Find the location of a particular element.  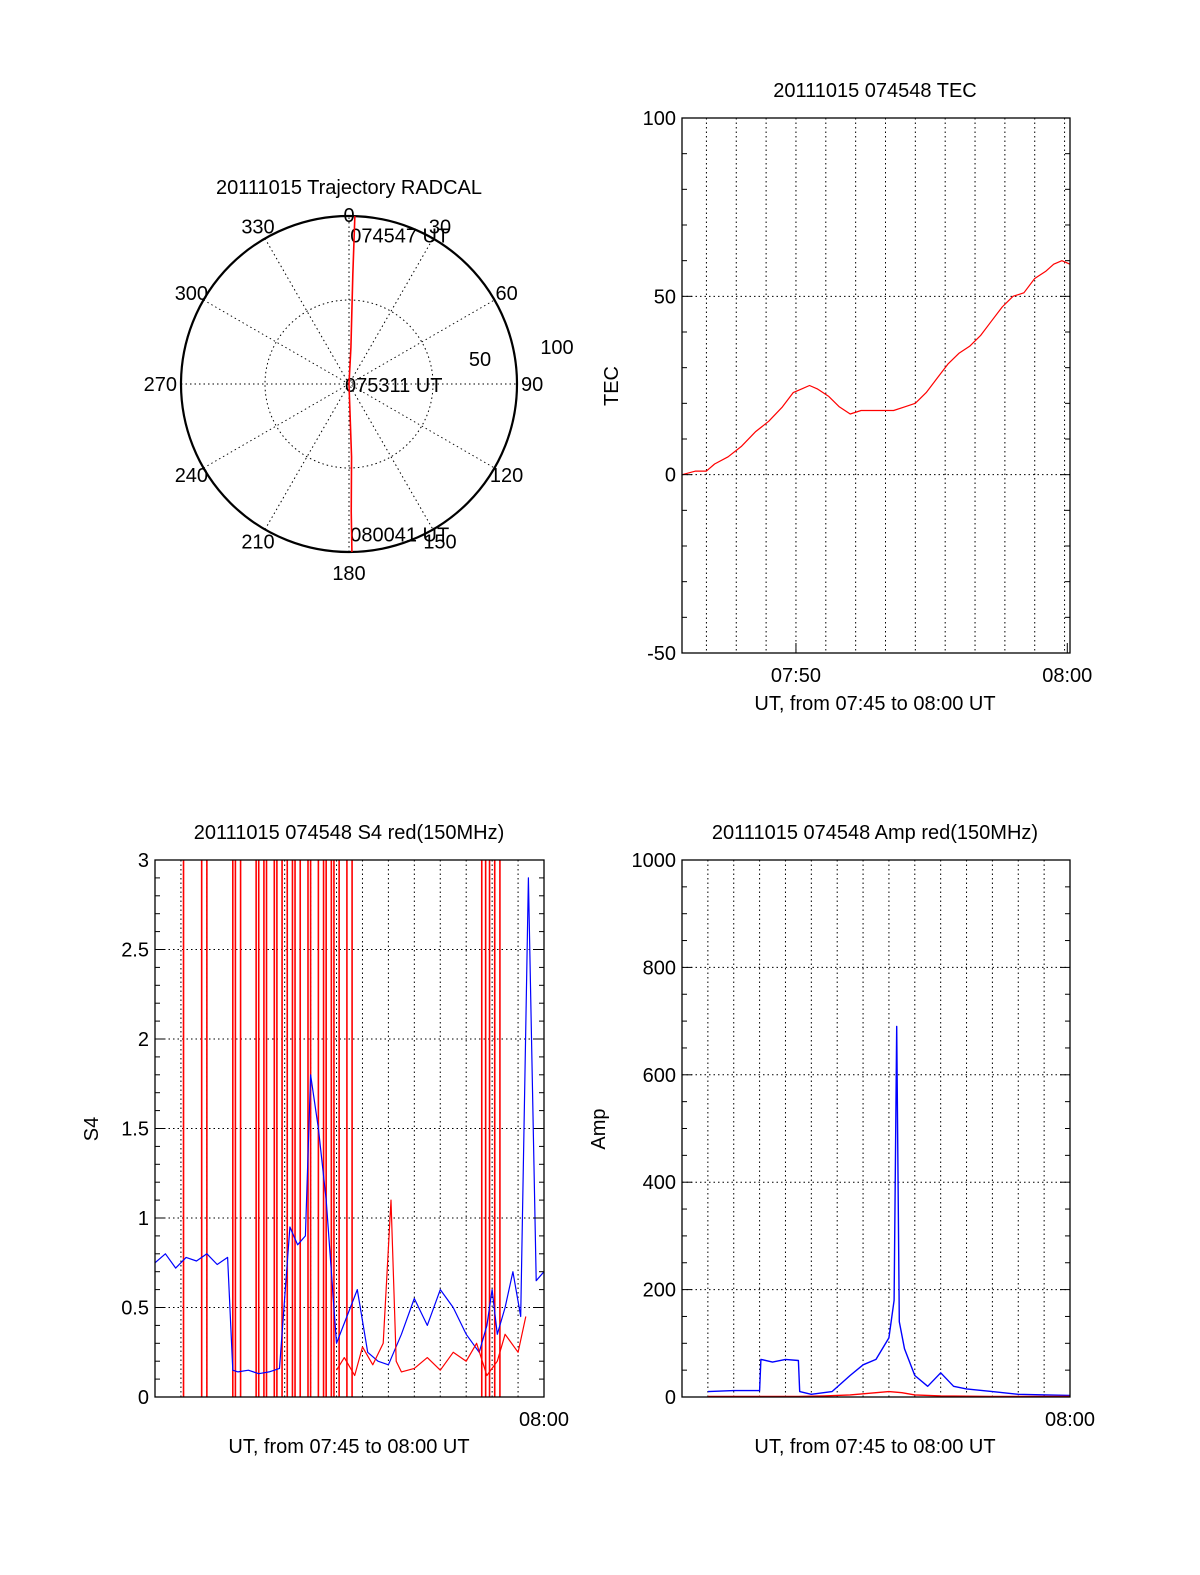

tec-plot: -50 0 50 100 07:50 08:00 is located at coordinates (868, 397).